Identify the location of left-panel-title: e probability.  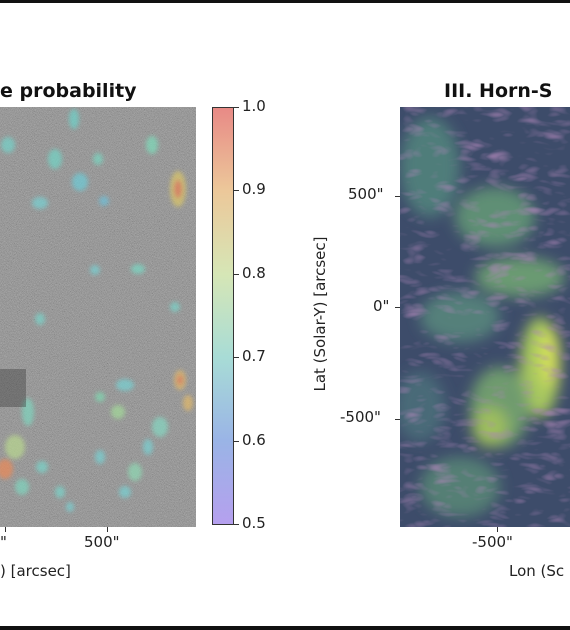
(68, 91).